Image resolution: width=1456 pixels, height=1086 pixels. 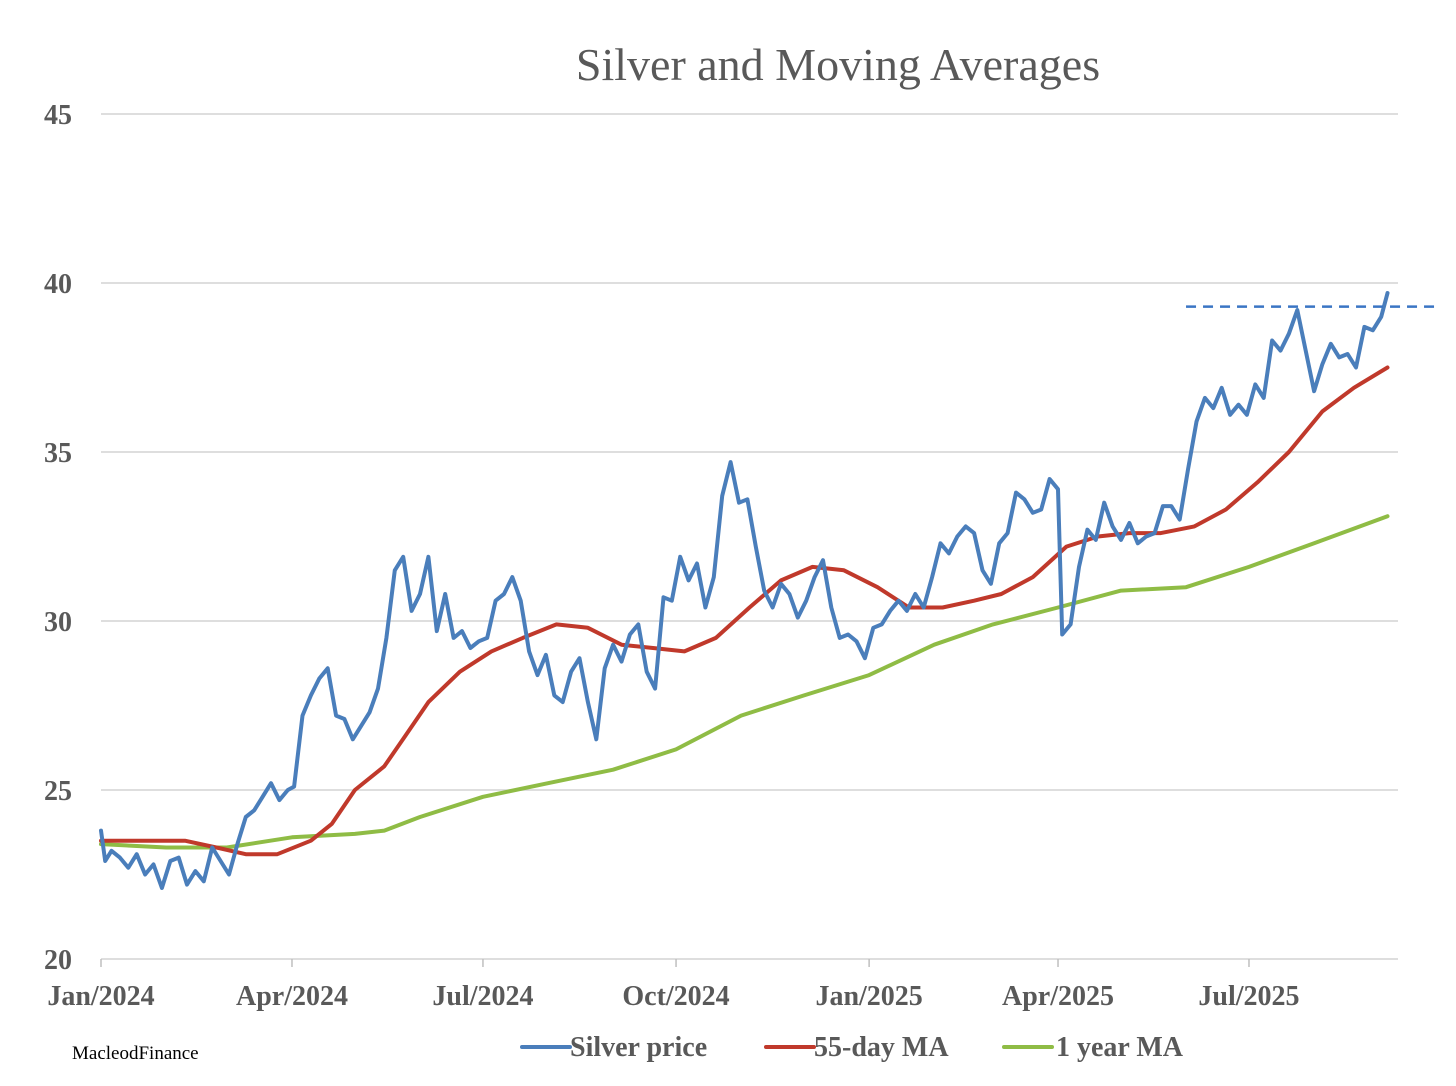 I want to click on legend-label: 55-day MA, so click(x=881, y=1047).